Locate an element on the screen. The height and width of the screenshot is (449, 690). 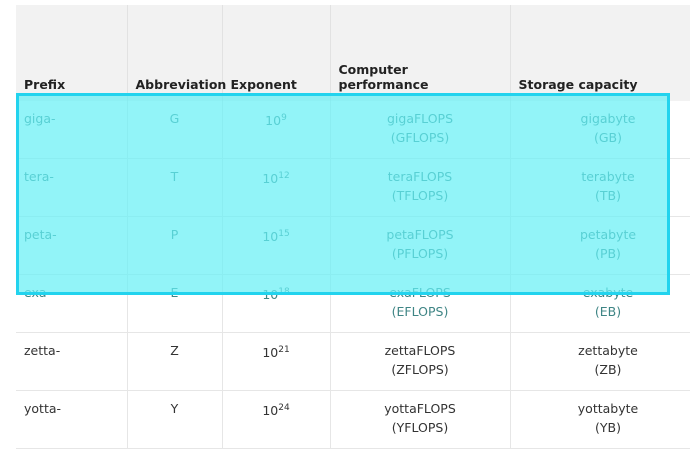
storage-abbr: (GB) is located at coordinates (604, 137).